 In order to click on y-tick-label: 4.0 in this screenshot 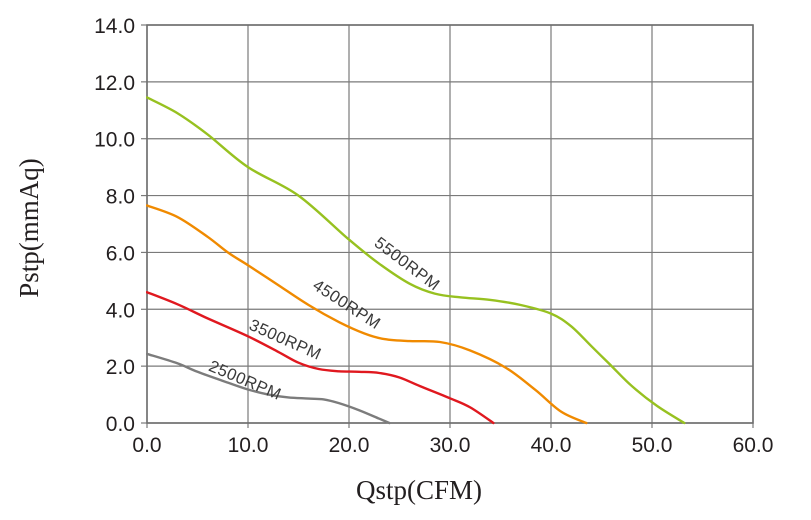, I will do `click(120, 310)`.